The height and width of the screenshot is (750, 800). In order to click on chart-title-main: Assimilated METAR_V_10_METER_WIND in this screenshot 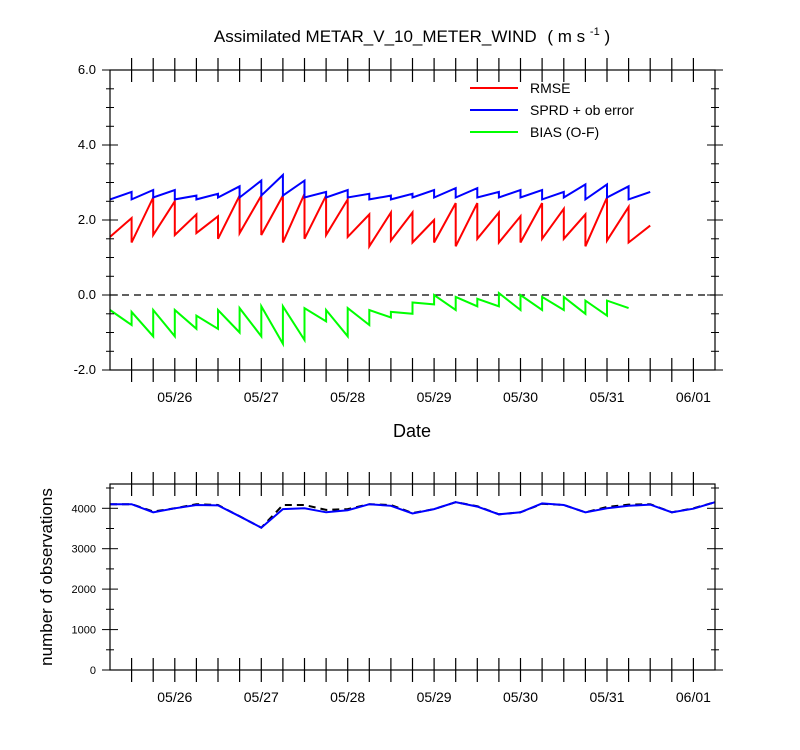, I will do `click(375, 36)`.